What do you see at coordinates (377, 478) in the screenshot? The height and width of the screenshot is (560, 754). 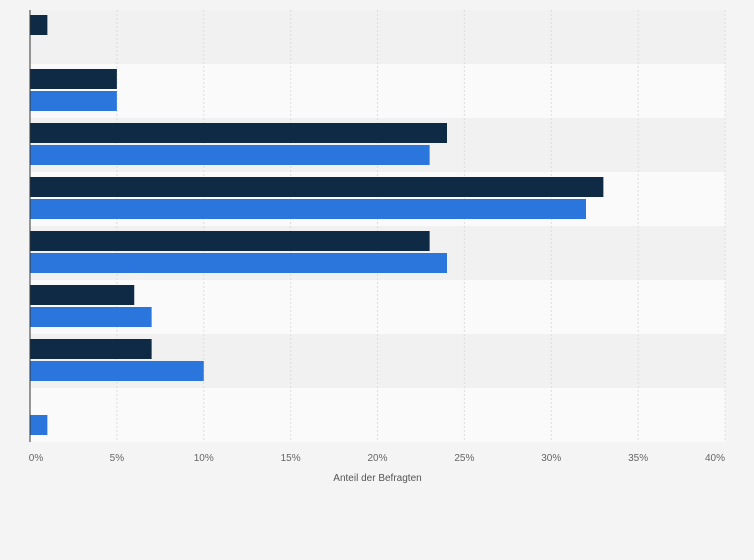 I see `x-axis-title: Anteil der Befragten` at bounding box center [377, 478].